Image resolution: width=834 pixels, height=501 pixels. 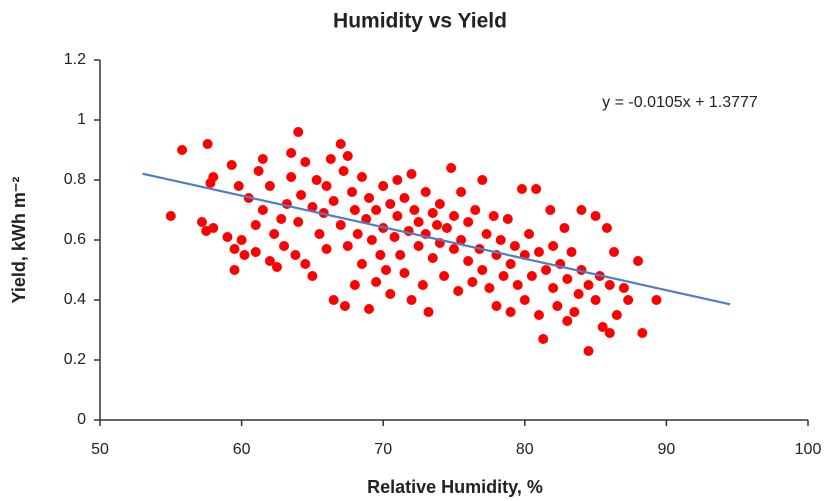 I want to click on y-tick-label: 0.4, so click(x=75, y=299).